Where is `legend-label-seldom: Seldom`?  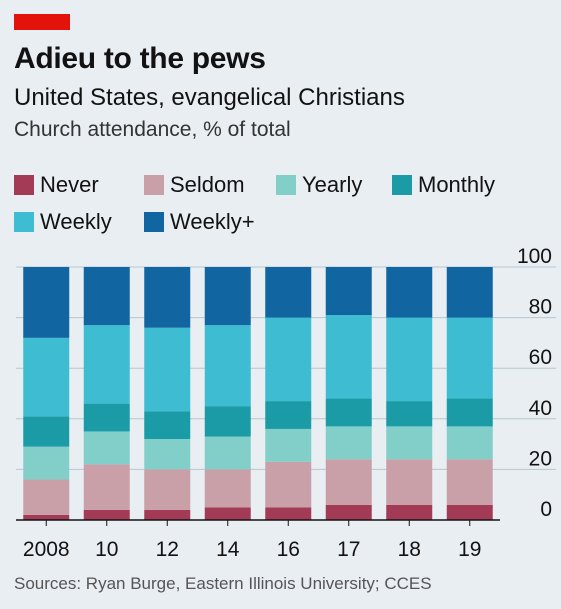
legend-label-seldom: Seldom is located at coordinates (207, 184).